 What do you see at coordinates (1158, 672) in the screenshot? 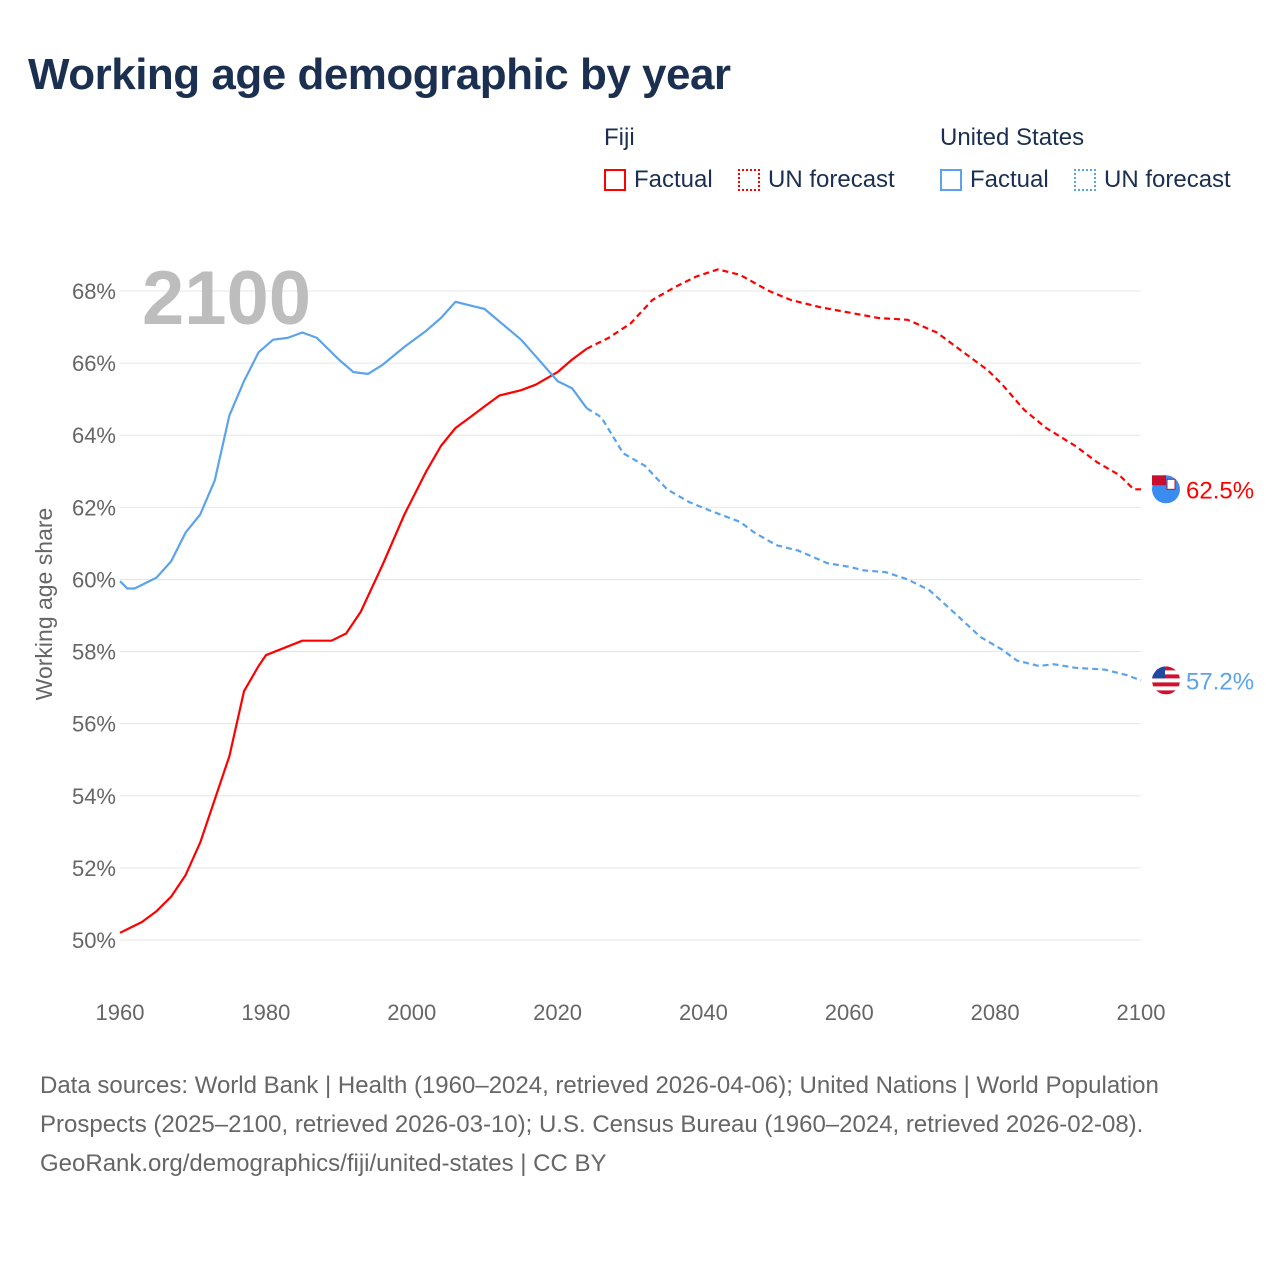
I see `flag-canton` at bounding box center [1158, 672].